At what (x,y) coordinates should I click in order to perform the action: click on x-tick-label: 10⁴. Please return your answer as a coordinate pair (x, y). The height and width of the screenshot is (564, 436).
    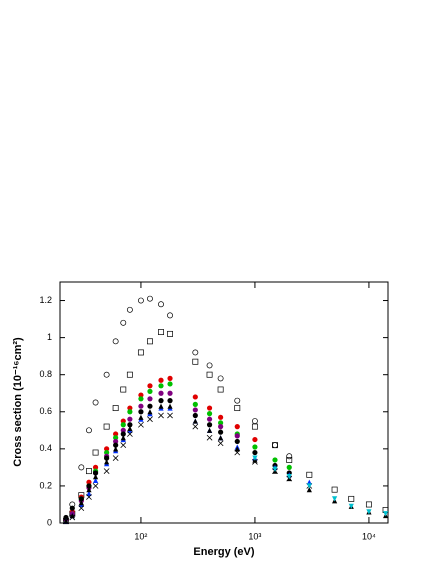
    Looking at the image, I should click on (369, 536).